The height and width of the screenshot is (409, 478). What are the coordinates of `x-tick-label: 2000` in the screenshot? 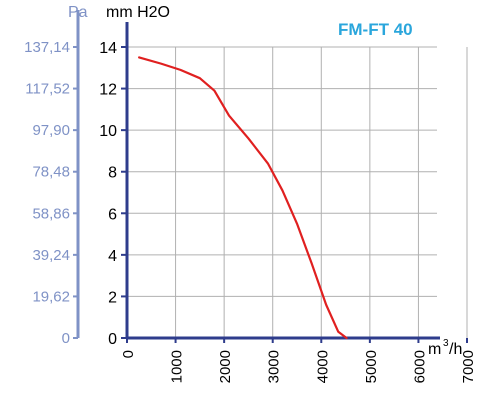 It's located at (225, 366).